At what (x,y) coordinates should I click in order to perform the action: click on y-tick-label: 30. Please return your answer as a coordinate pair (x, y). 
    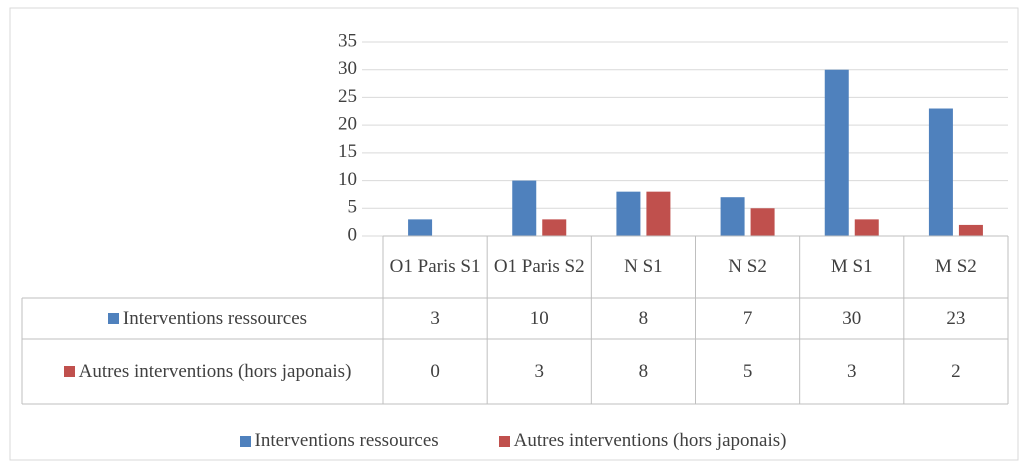
    Looking at the image, I should click on (347, 68).